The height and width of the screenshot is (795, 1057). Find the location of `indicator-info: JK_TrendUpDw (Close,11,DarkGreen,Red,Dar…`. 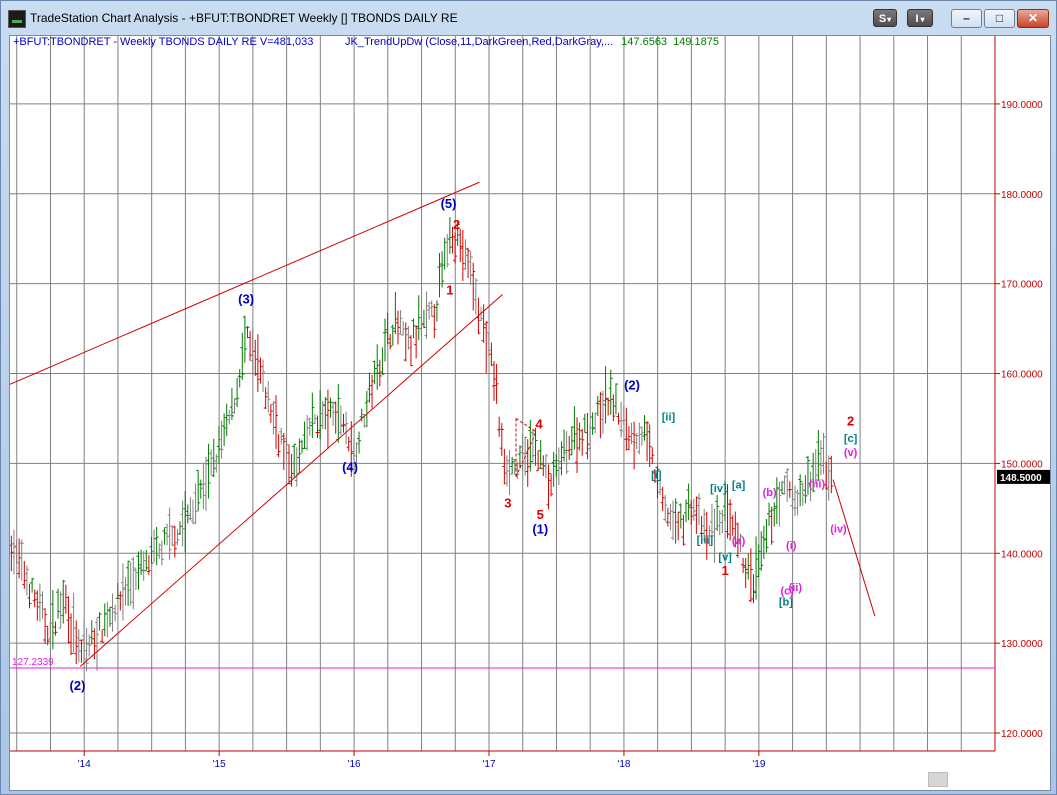

indicator-info: JK_TrendUpDw (Close,11,DarkGreen,Red,Dar… is located at coordinates (532, 42).